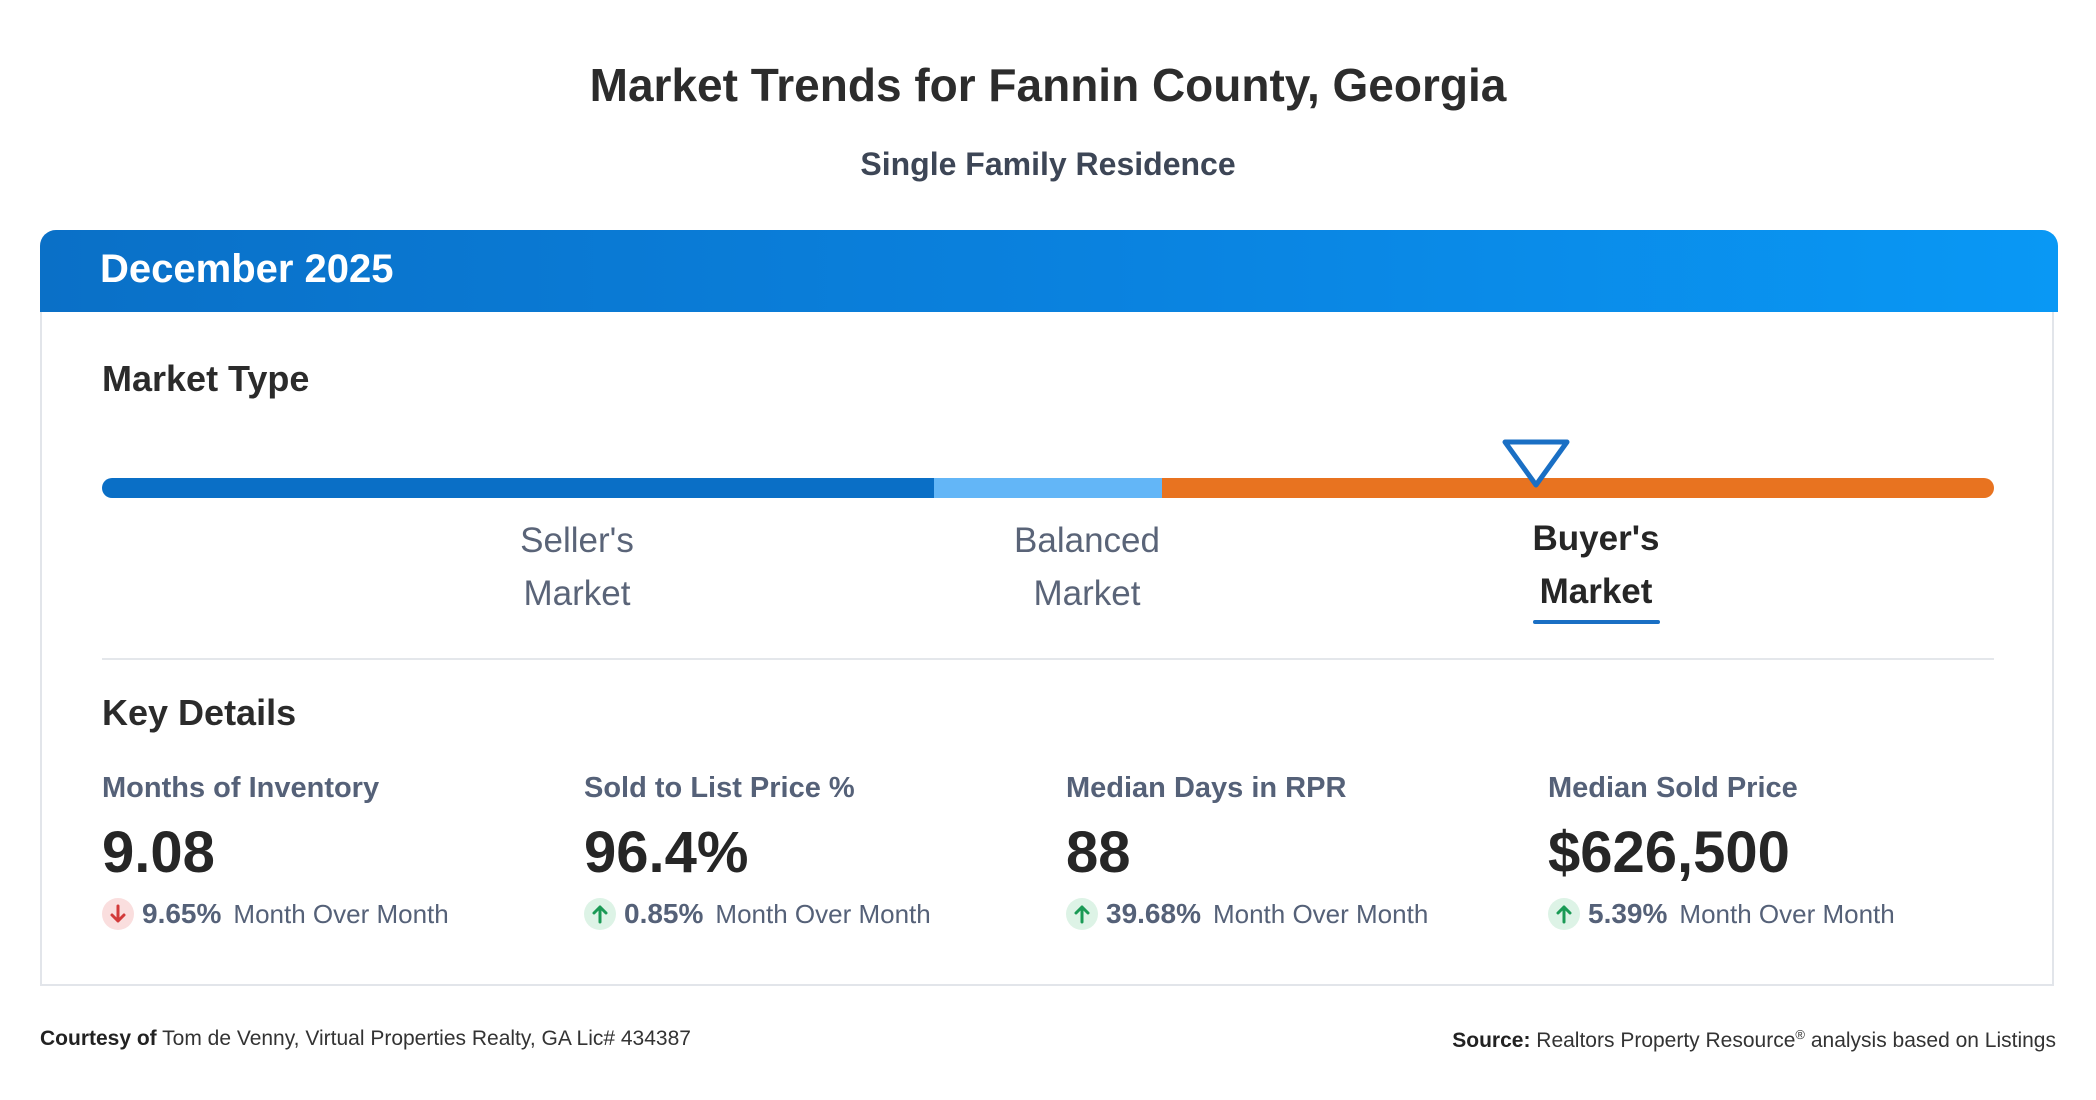 The height and width of the screenshot is (1100, 2096). What do you see at coordinates (577, 567) in the screenshot?
I see `sellers-market-label: Seller's Market` at bounding box center [577, 567].